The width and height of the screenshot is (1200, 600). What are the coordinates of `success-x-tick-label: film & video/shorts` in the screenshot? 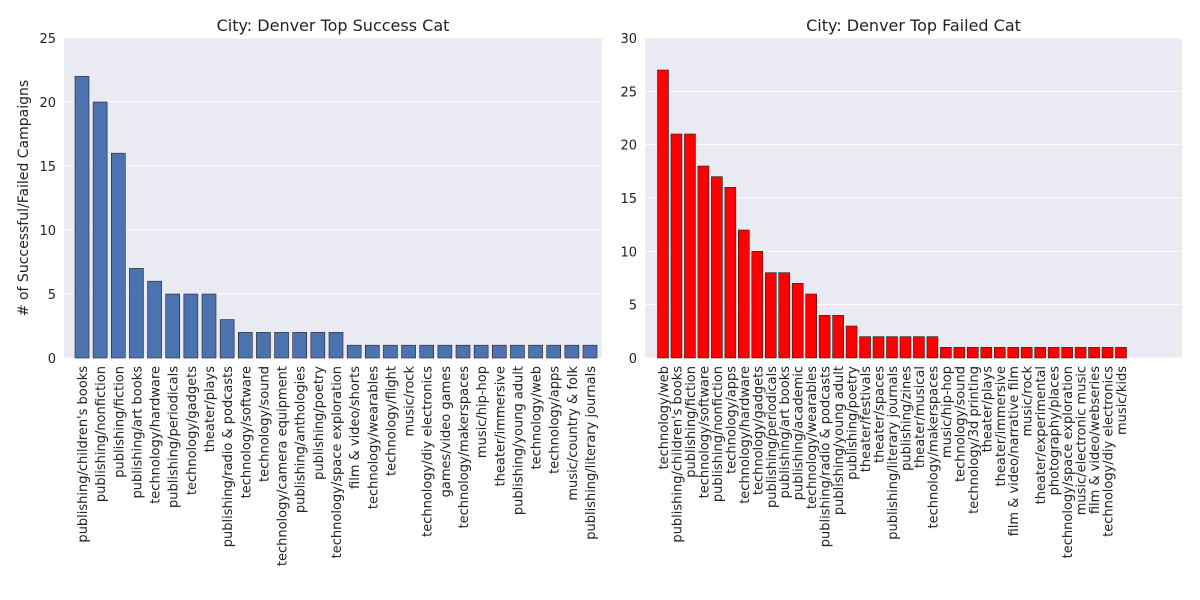 It's located at (355, 427).